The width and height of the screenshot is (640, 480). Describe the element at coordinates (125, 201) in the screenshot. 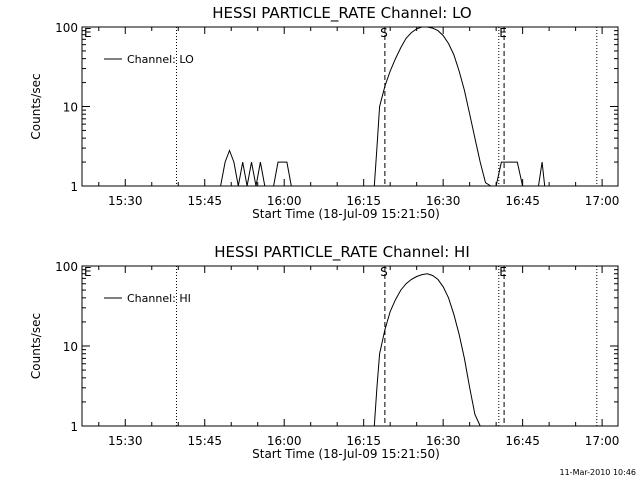

I see `panel0-x-tick-label: 15:30` at that location.